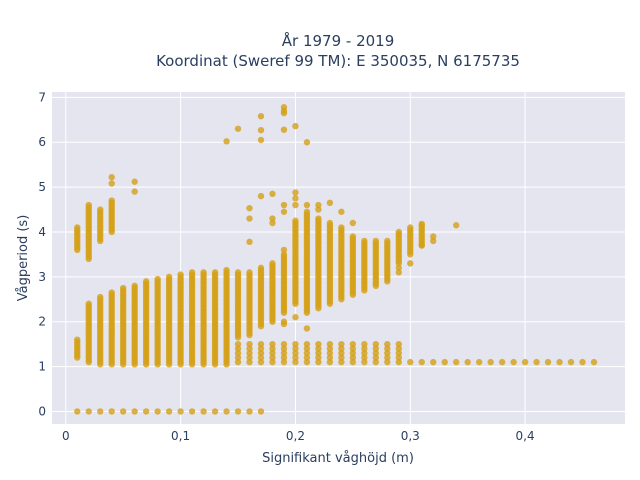 This screenshot has width=640, height=480. I want to click on x-tick-label: 0,4, so click(525, 436).